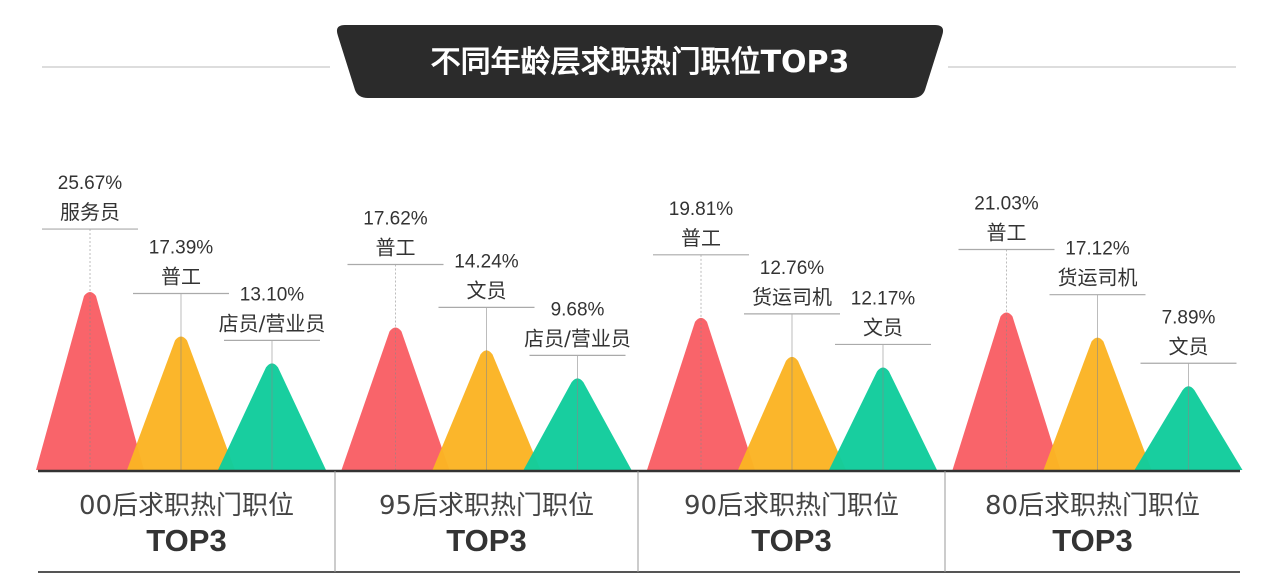  I want to click on group-label: 00后求职热门职位, so click(186, 506).